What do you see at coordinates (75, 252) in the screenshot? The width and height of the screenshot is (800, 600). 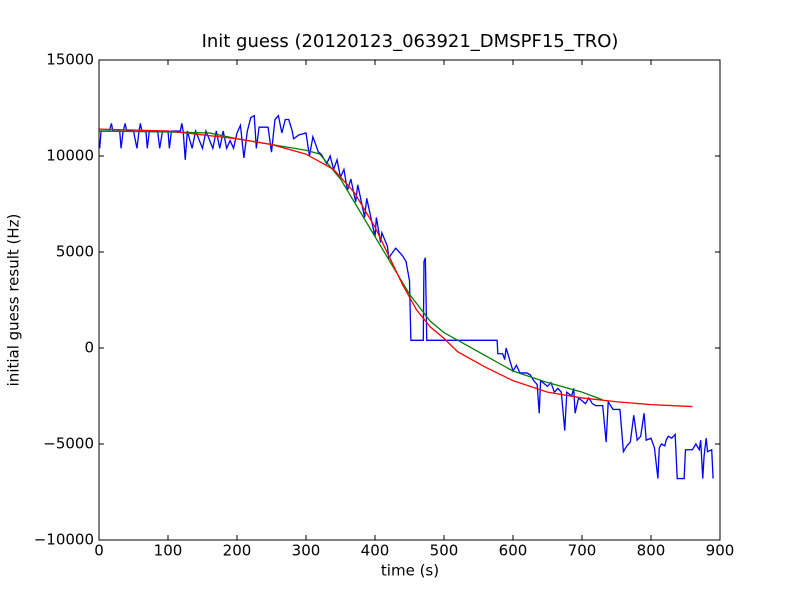 I see `y-tick-label: 5000` at bounding box center [75, 252].